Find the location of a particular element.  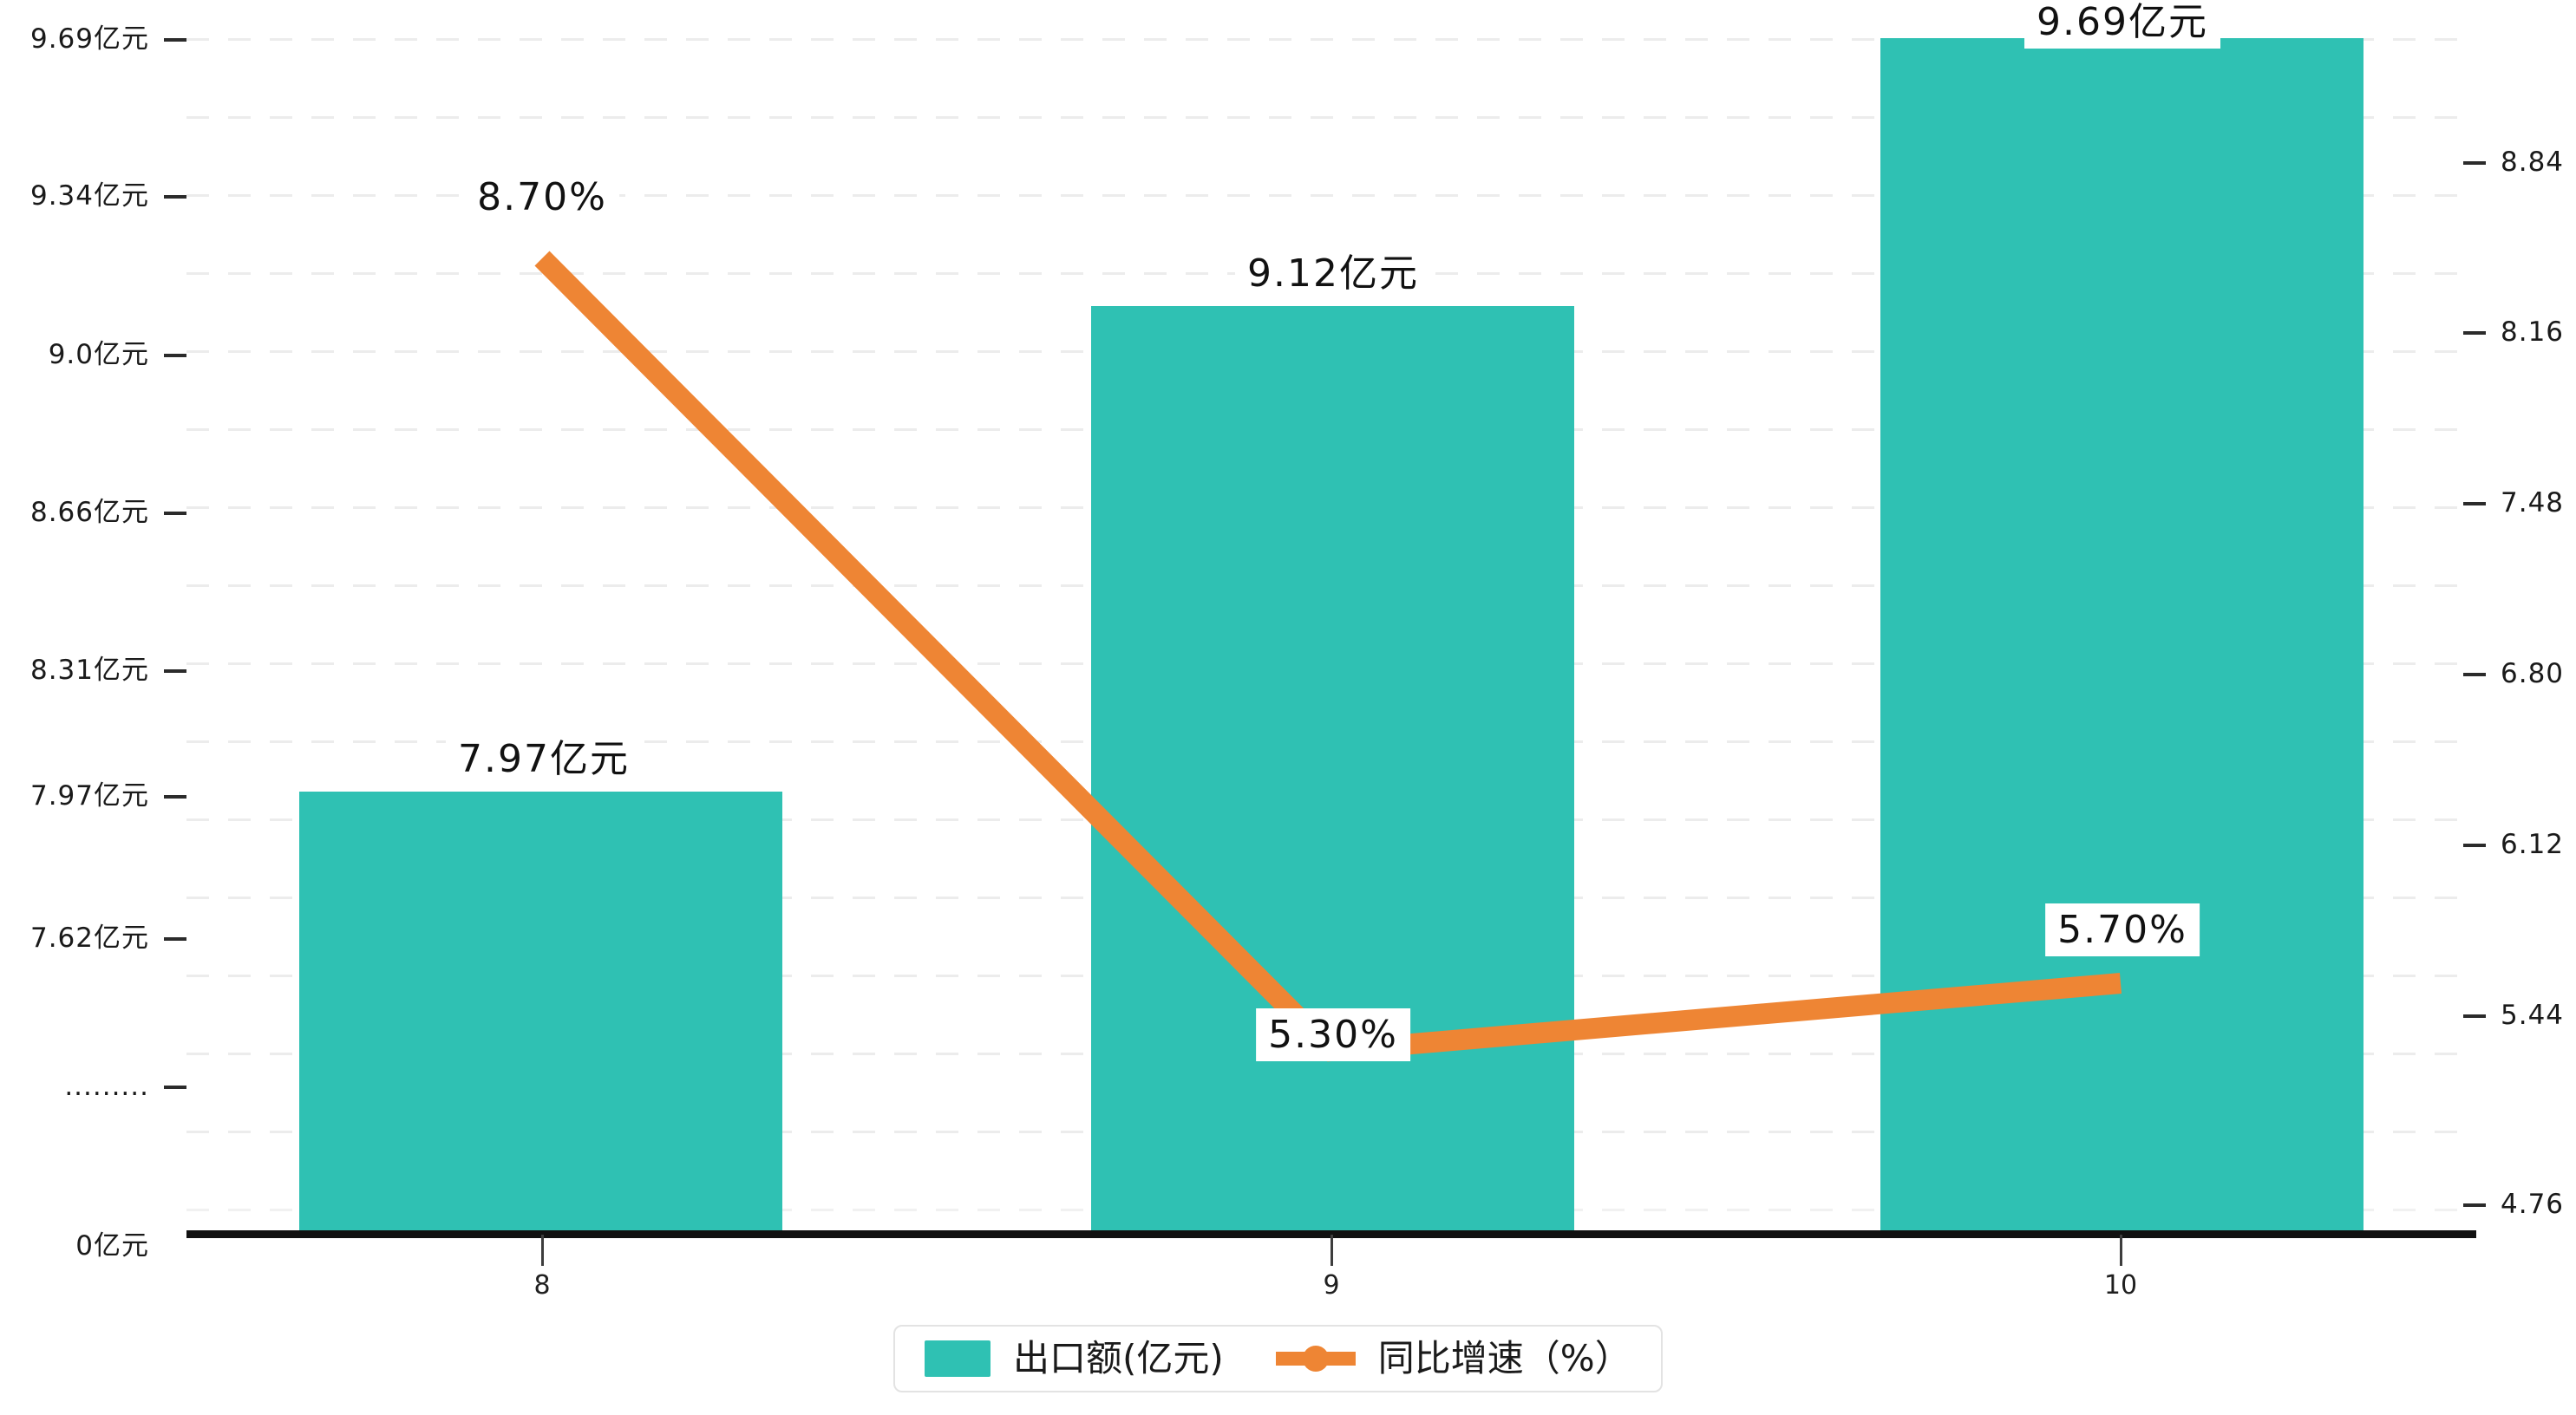

y-axis-right-tick-label: 8.16 is located at coordinates (2533, 332).